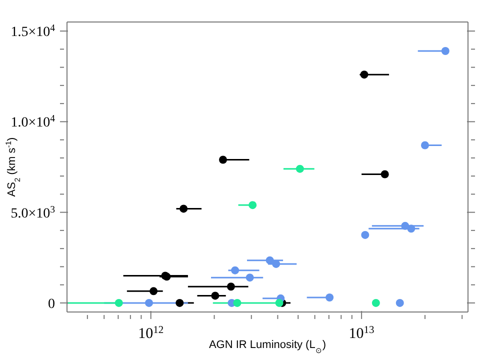 This screenshot has height=360, width=488. I want to click on y-tick-label: 1.5×10$^{4}$, so click(33, 31).